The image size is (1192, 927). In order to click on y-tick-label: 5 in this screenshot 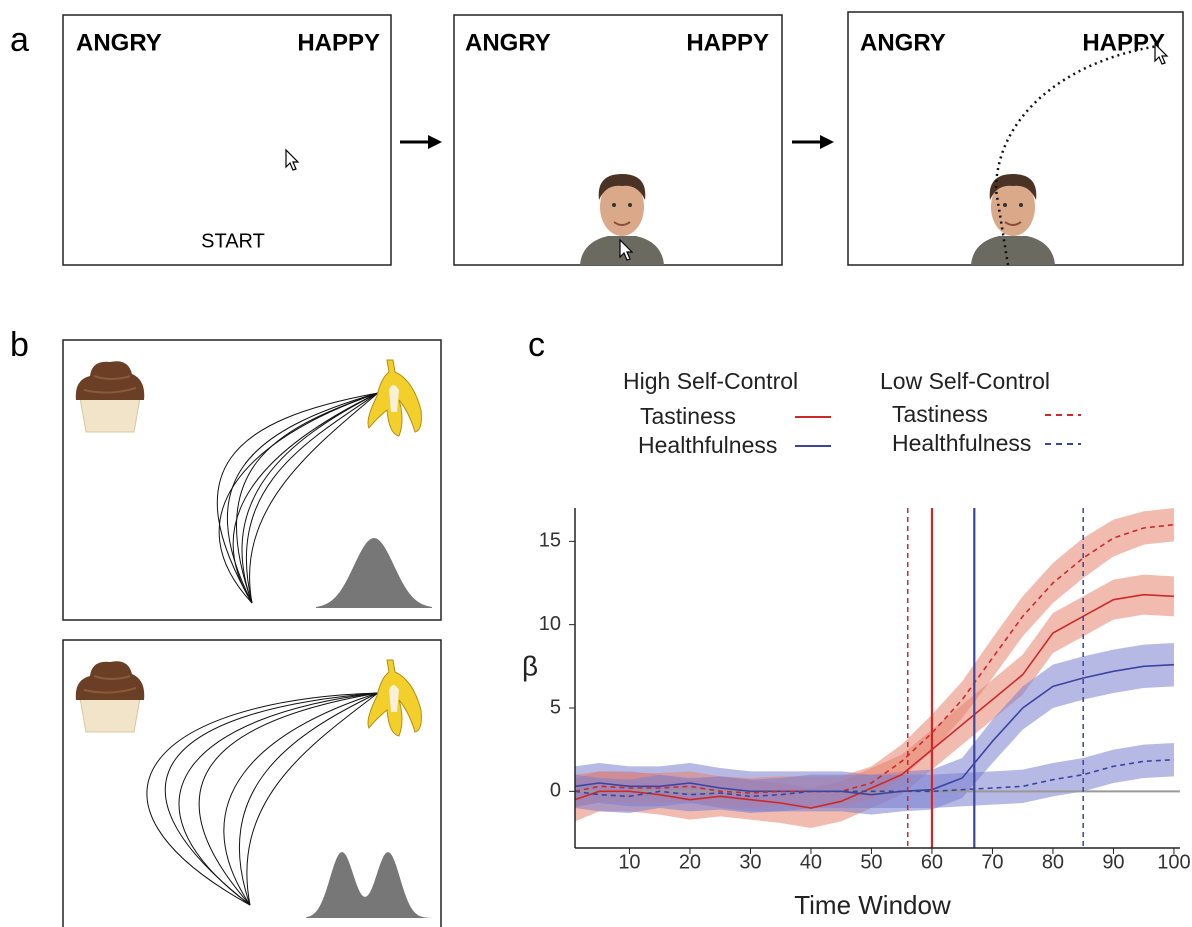, I will do `click(555, 707)`.